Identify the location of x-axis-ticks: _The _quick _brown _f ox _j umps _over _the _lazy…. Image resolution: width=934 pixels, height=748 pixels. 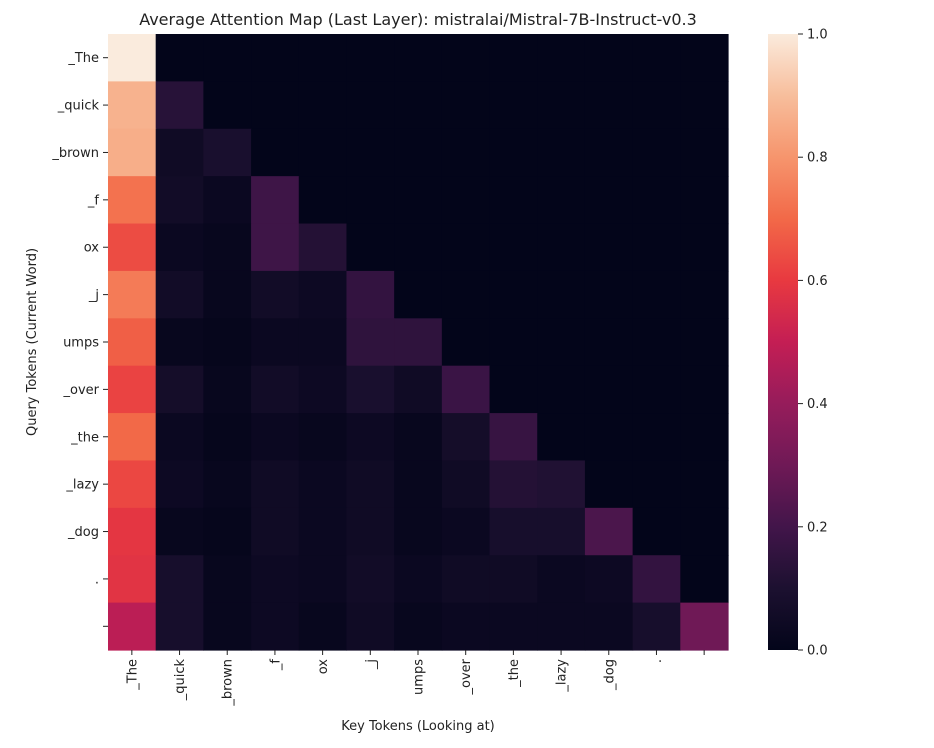
(415, 678).